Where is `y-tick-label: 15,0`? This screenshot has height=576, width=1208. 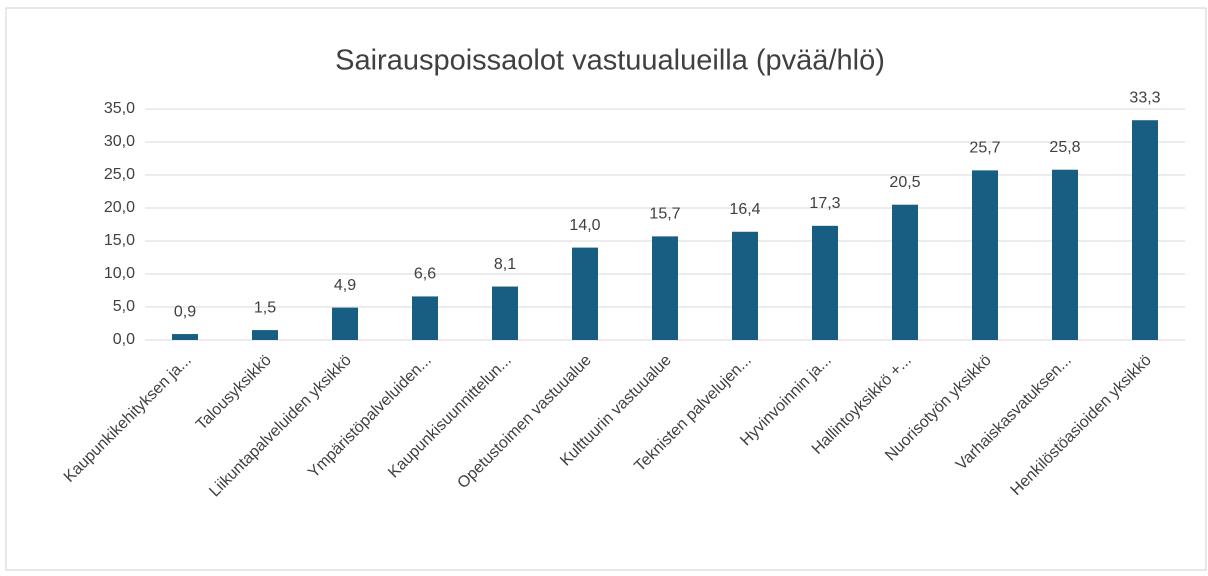 y-tick-label: 15,0 is located at coordinates (119, 240).